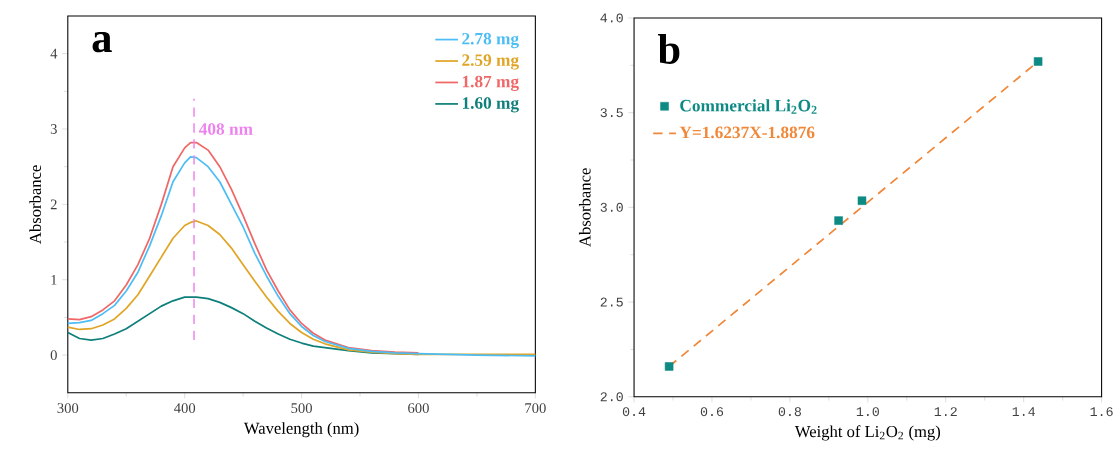  Describe the element at coordinates (747, 132) in the screenshot. I see `legend-label: Y=1.6237X-1.8876` at that location.